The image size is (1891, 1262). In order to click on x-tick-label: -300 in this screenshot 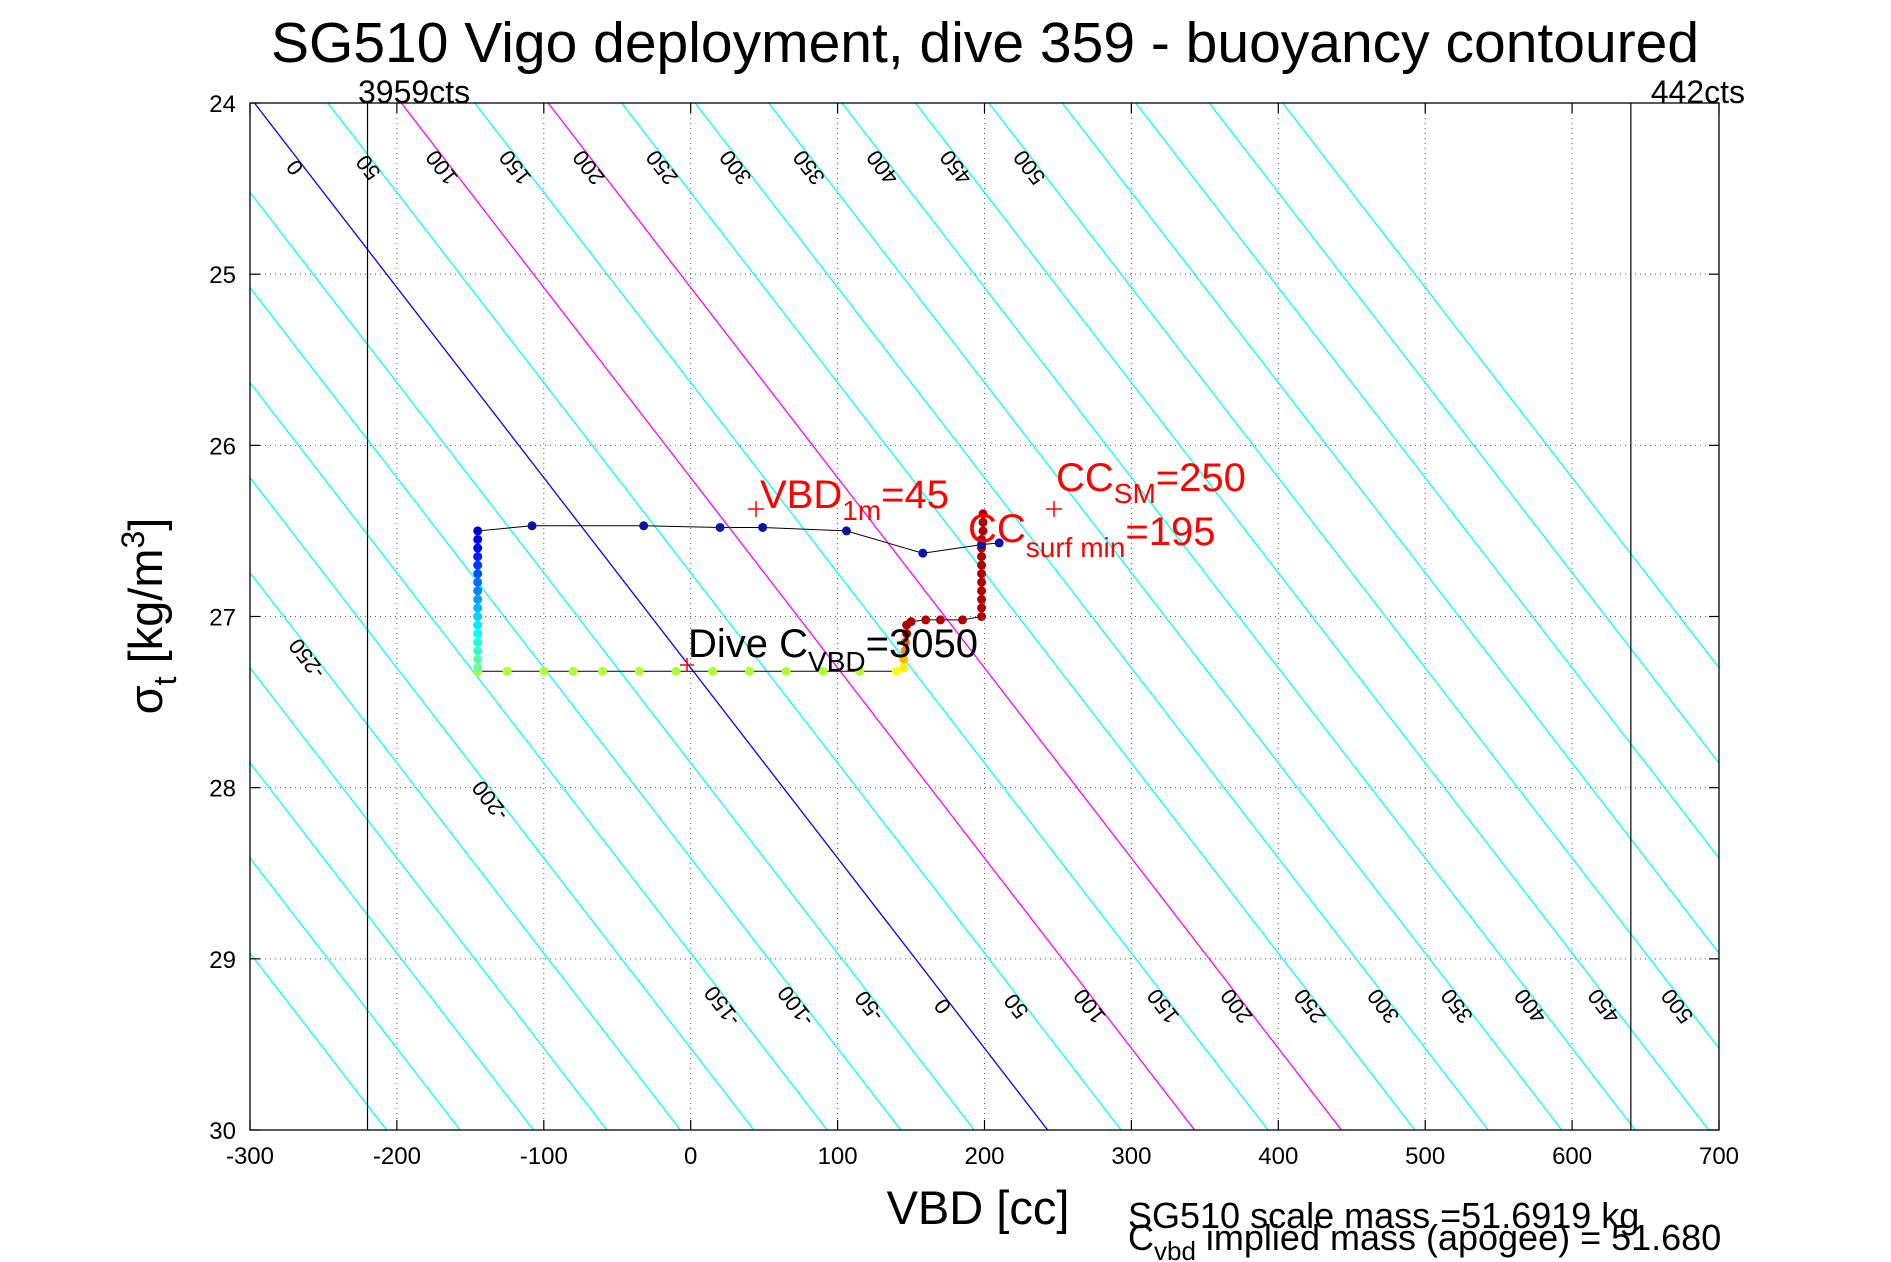, I will do `click(250, 1156)`.